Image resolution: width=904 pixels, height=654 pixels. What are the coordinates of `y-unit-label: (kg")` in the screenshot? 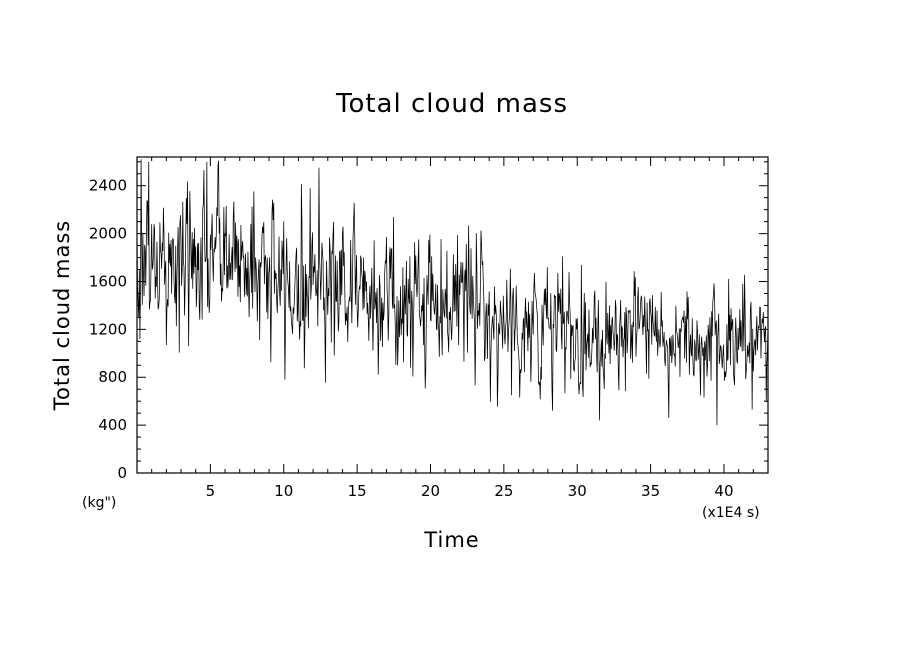 It's located at (99, 503).